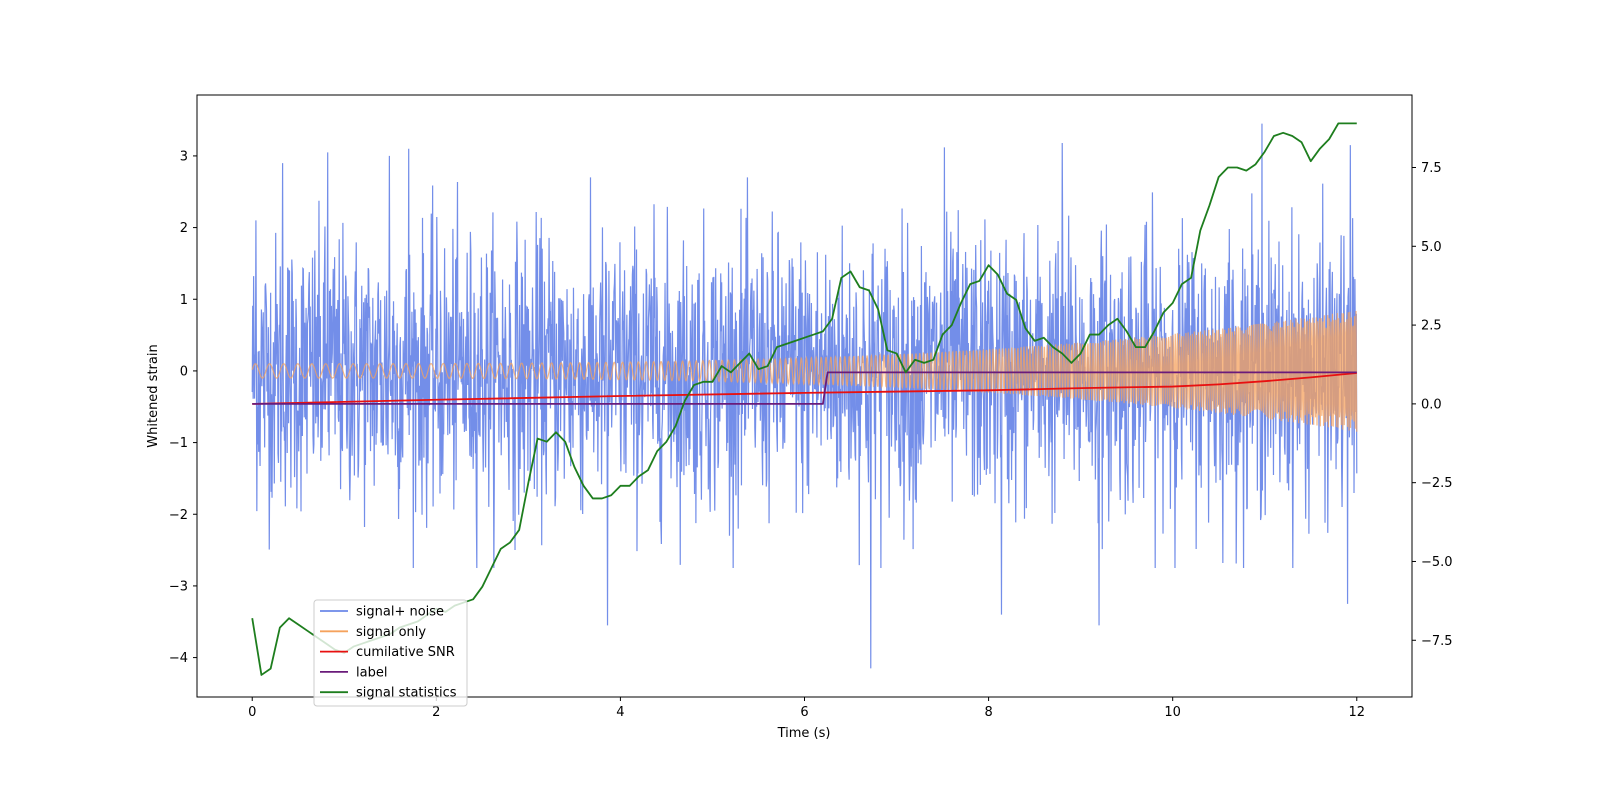 Image resolution: width=1600 pixels, height=804 pixels. Describe the element at coordinates (406, 693) in the screenshot. I see `legend-label: signal statistics` at that location.